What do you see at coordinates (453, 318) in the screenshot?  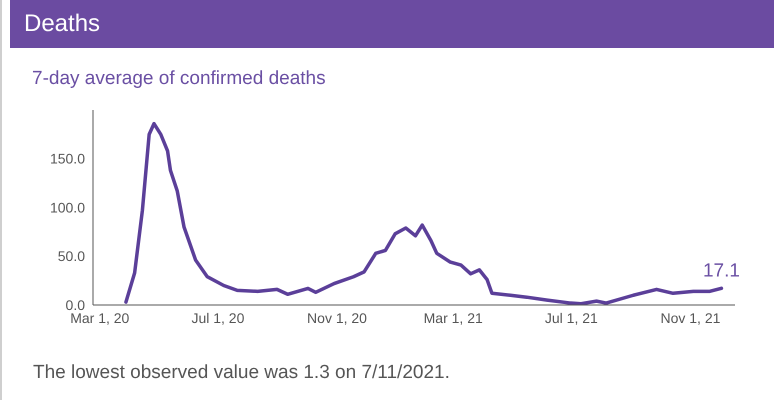 I see `x-tick-label: Mar 1, 21` at bounding box center [453, 318].